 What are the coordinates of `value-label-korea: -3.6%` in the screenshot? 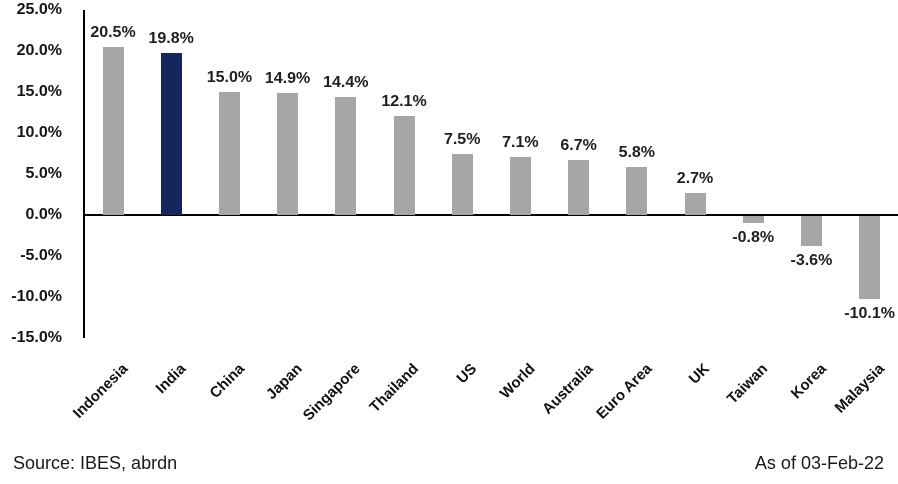 It's located at (811, 260).